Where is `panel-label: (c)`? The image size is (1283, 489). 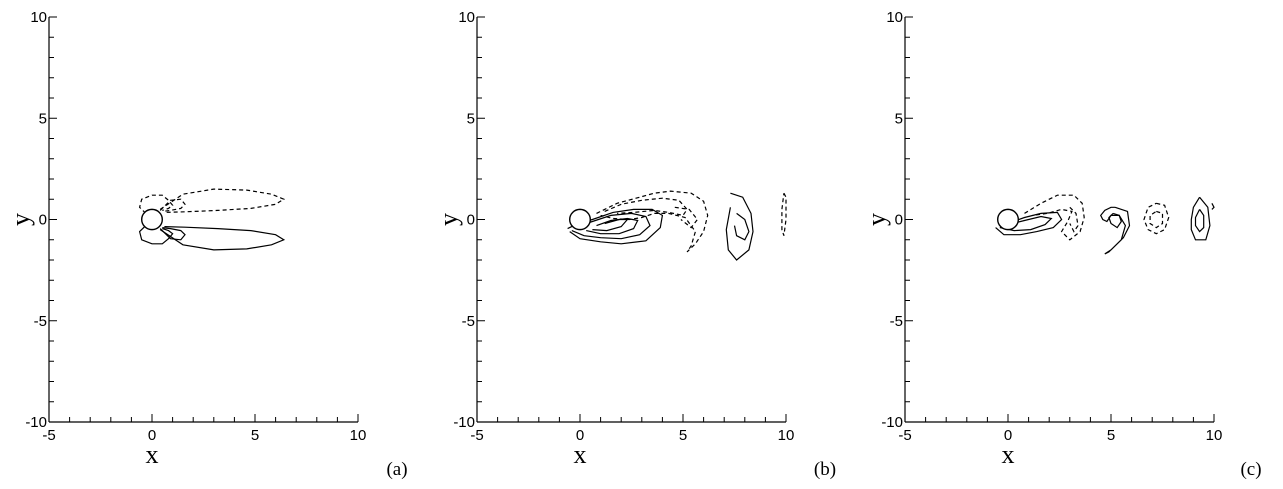
panel-label: (c) is located at coordinates (1250, 469).